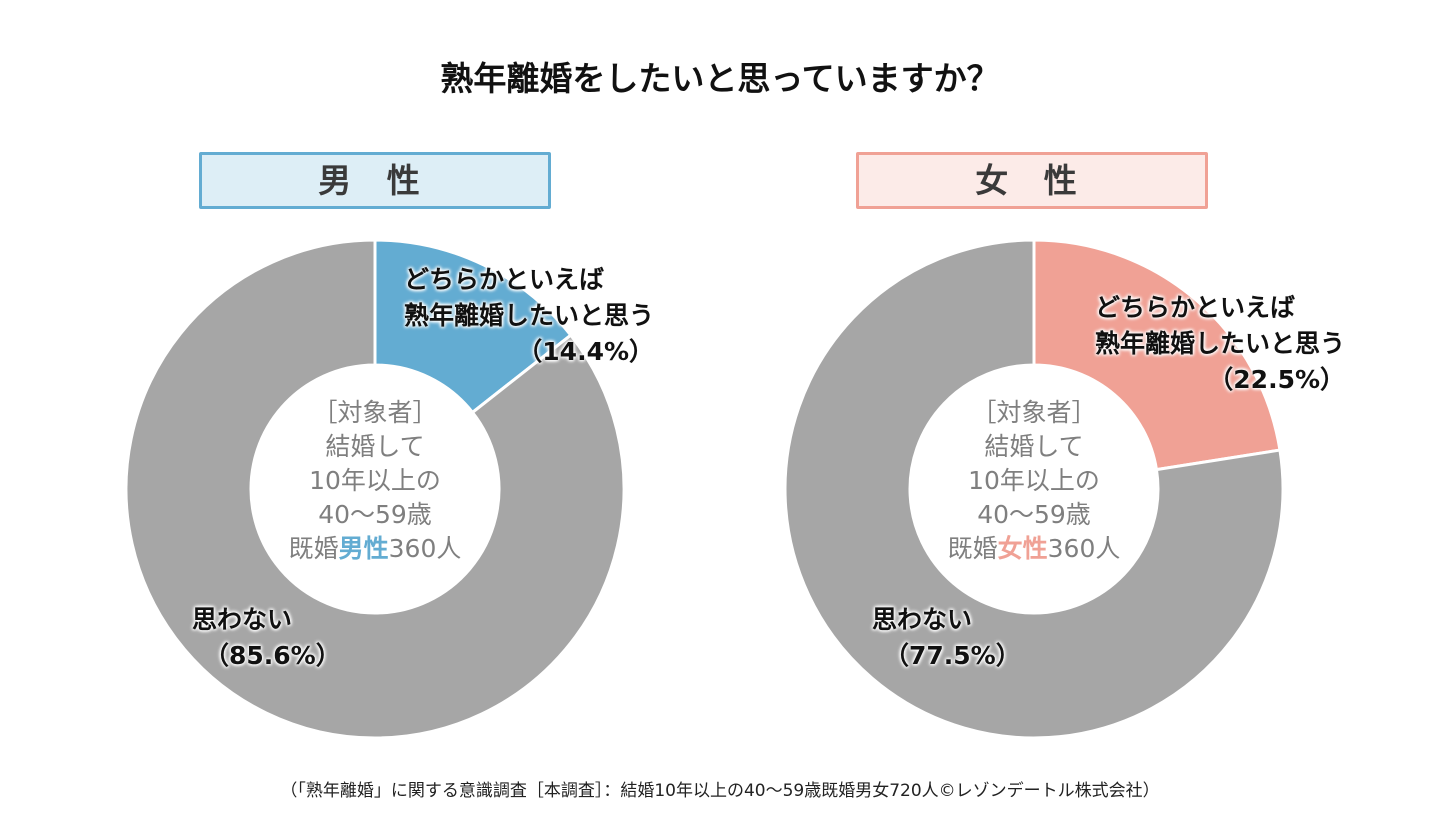 The height and width of the screenshot is (822, 1440). I want to click on male-center-line3: 10年以上の, so click(375, 480).